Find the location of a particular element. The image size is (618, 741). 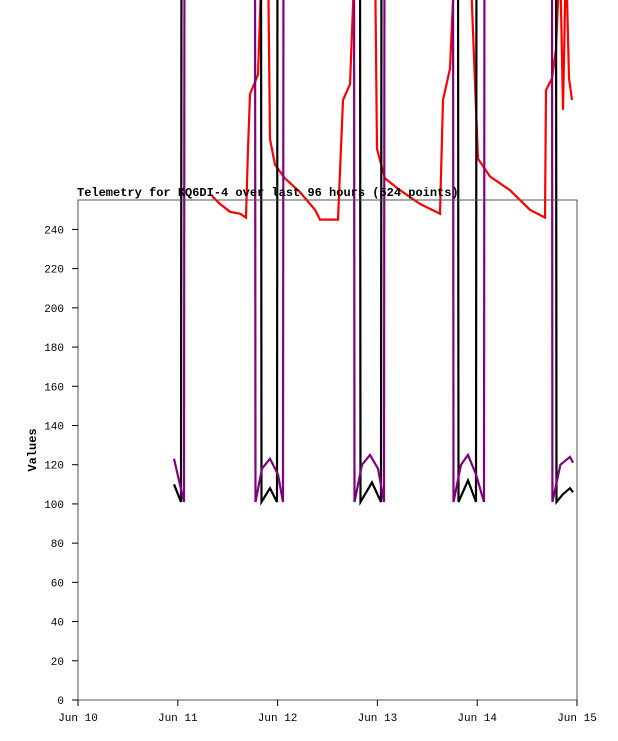

x-tick-label: Jun 15 is located at coordinates (577, 719).